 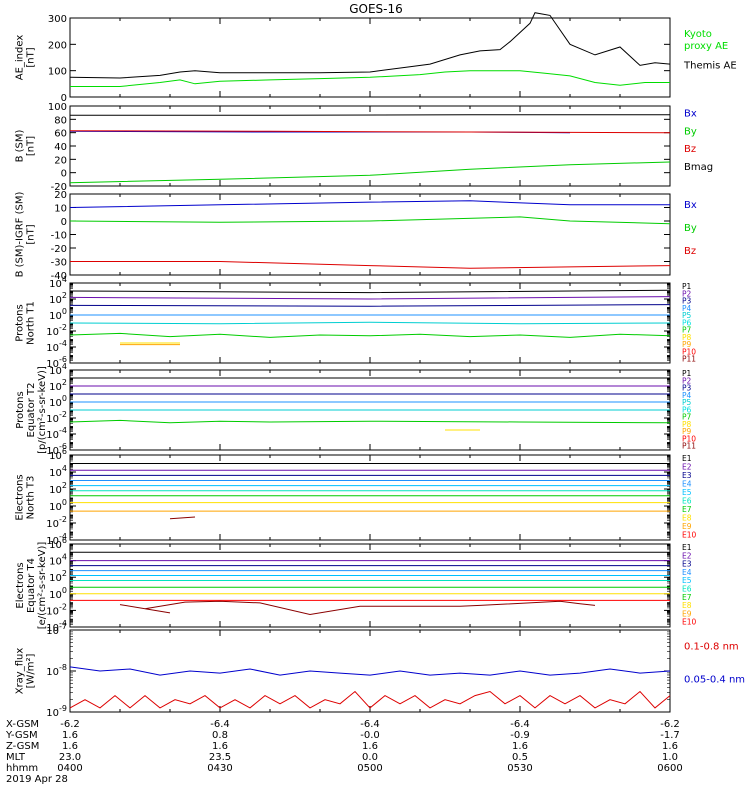 What do you see at coordinates (687, 467) in the screenshot?
I see `channel-label: E2` at bounding box center [687, 467].